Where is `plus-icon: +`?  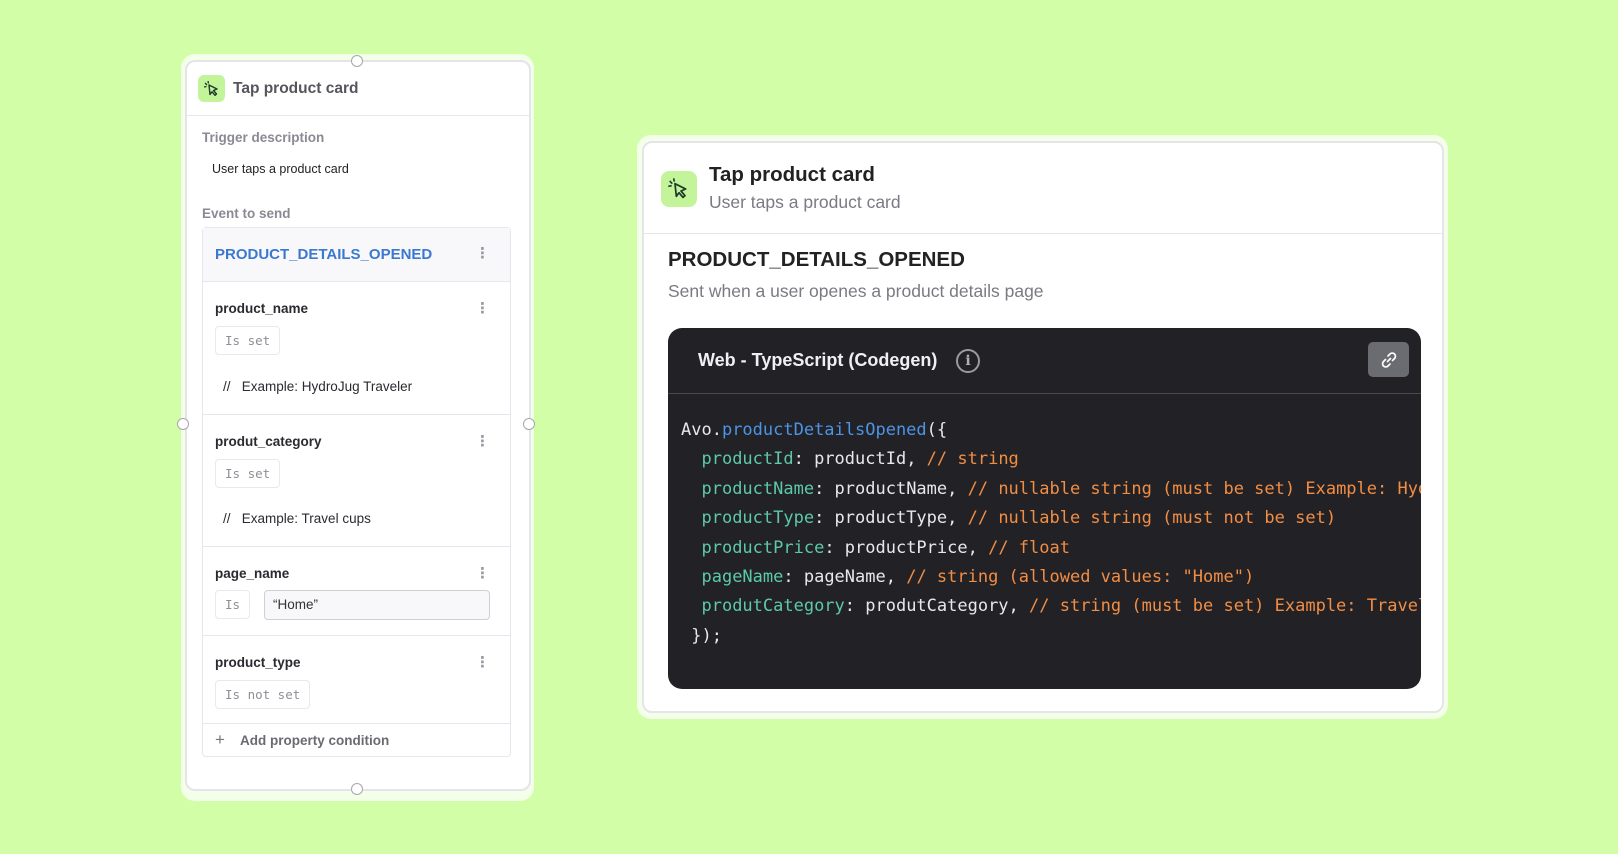 plus-icon: + is located at coordinates (220, 739).